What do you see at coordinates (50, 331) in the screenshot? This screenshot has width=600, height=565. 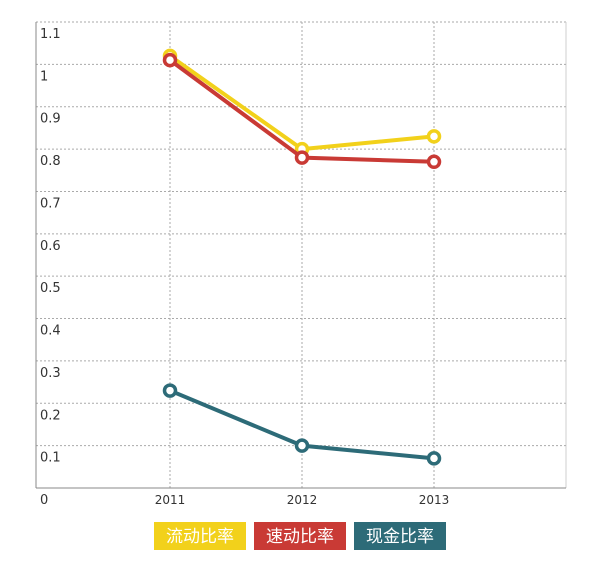 I see `y-tick-label: 0.4` at bounding box center [50, 331].